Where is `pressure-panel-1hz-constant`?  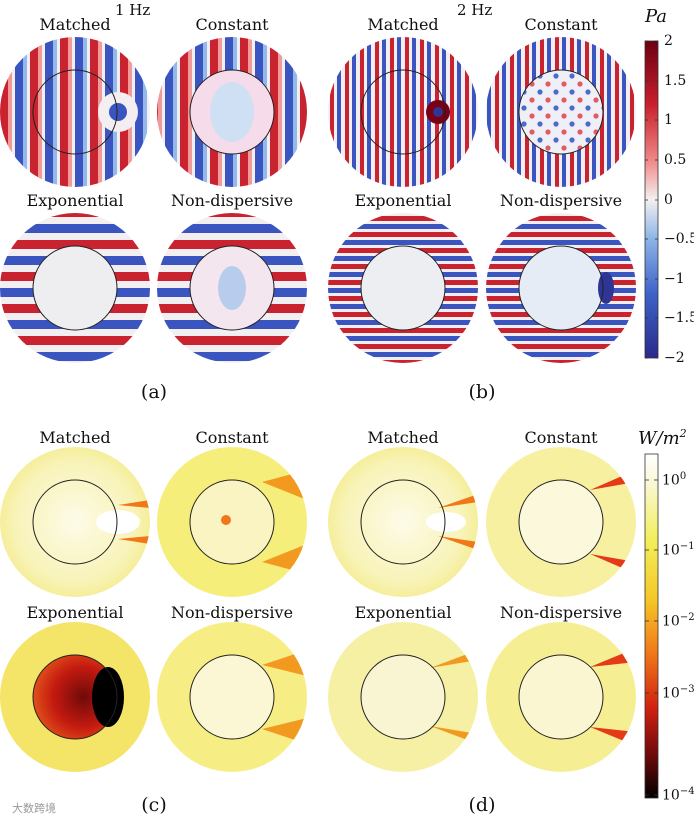 pressure-panel-1hz-constant is located at coordinates (232, 112).